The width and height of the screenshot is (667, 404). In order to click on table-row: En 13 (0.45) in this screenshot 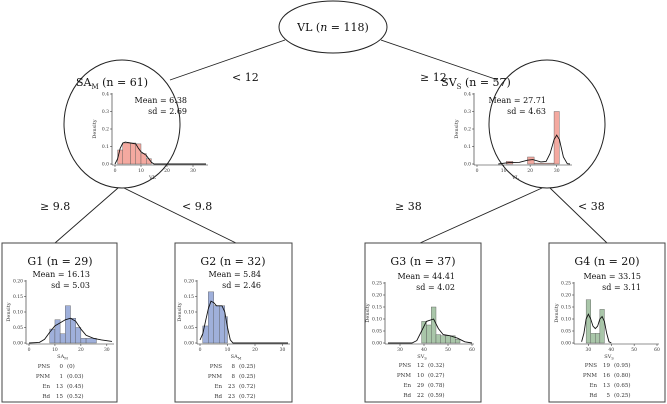, I will do `click(62, 386)`.